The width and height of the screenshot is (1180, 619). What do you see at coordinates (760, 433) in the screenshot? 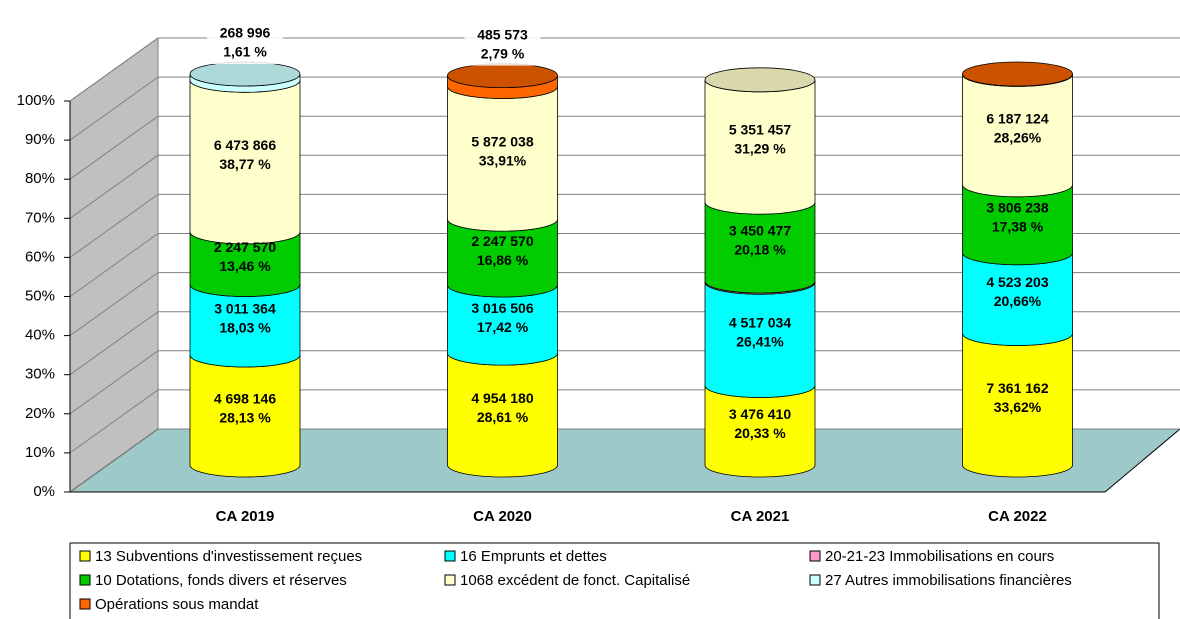
I see `data-label: 20,33 %` at bounding box center [760, 433].